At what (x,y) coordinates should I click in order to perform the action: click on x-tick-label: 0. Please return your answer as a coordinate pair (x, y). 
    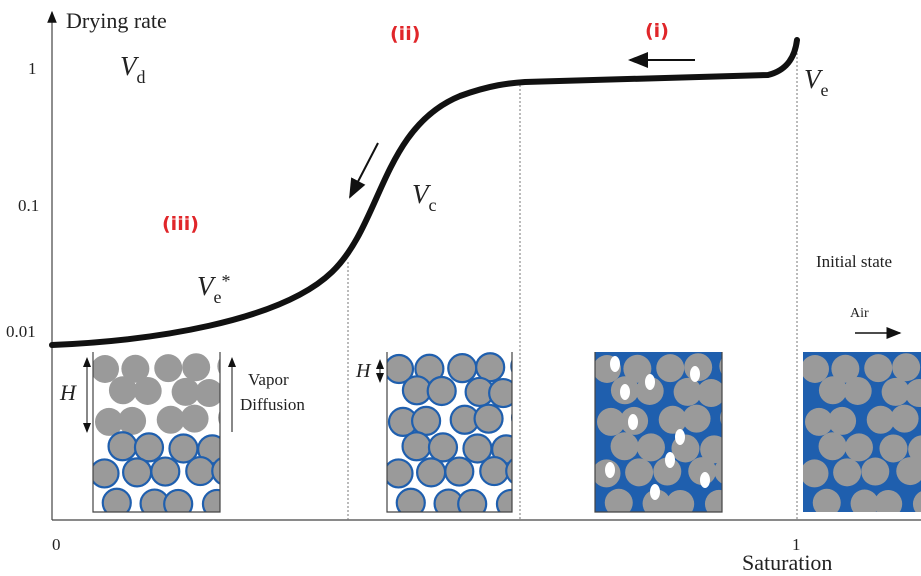
    Looking at the image, I should click on (56, 544).